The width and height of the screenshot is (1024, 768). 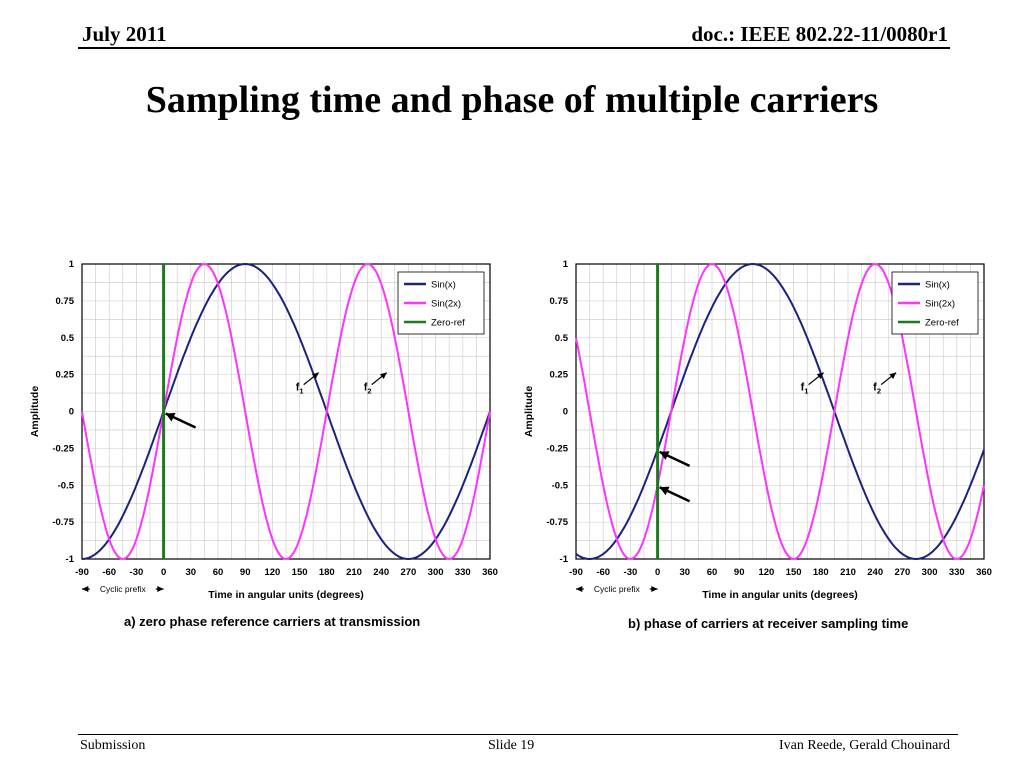 What do you see at coordinates (35, 411) in the screenshot?
I see `y-axis-label: Amplitude` at bounding box center [35, 411].